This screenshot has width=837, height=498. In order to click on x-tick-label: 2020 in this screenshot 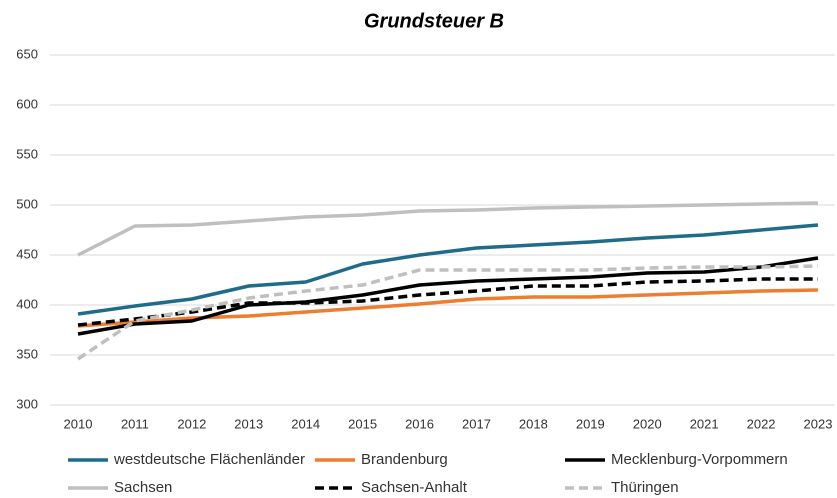, I will do `click(647, 423)`.